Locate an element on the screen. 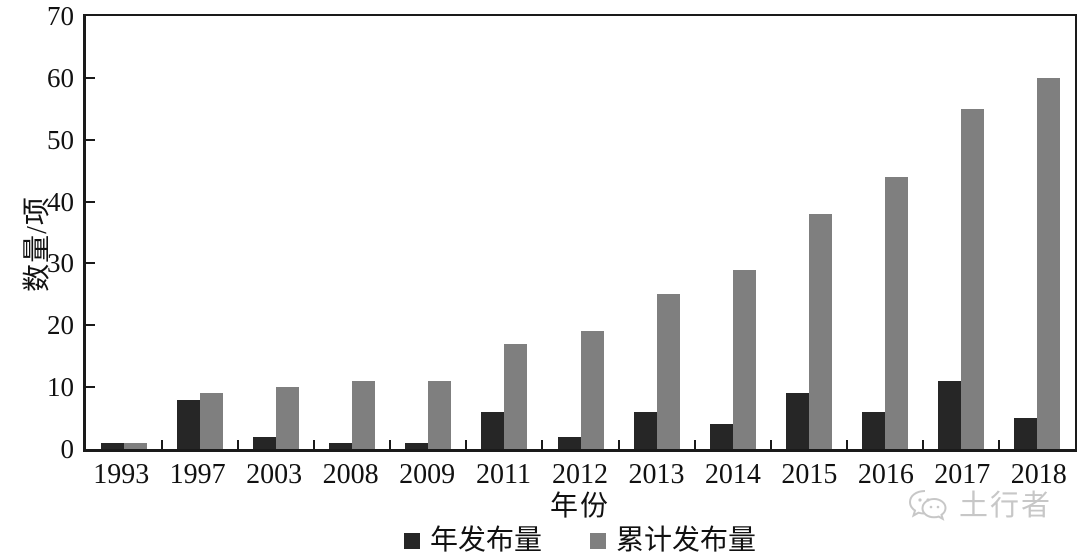  bar-series0-2013 is located at coordinates (645, 430).